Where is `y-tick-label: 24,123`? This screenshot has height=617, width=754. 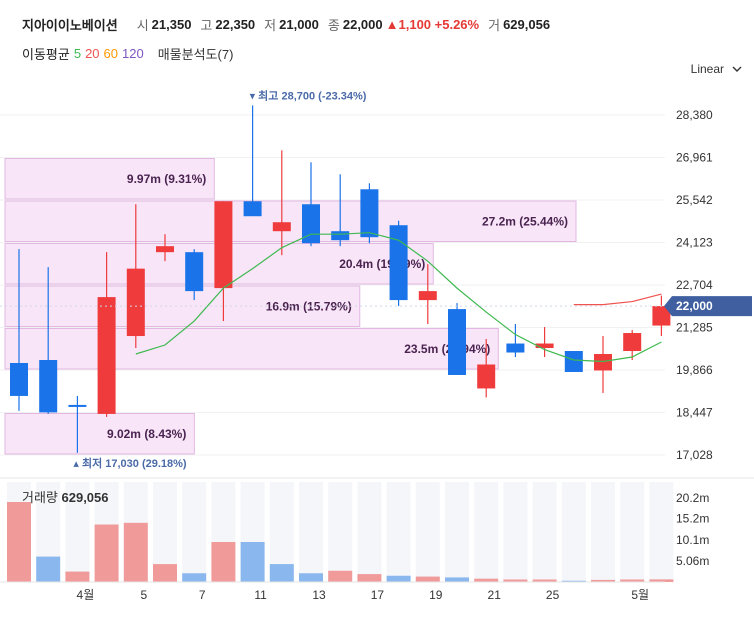 y-tick-label: 24,123 is located at coordinates (694, 243).